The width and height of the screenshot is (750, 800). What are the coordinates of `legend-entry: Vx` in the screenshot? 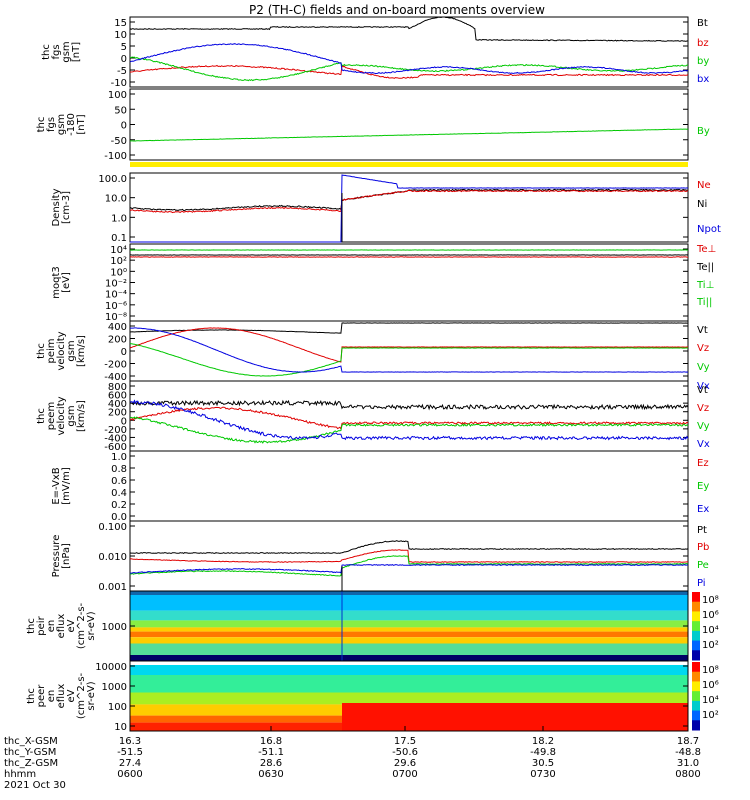 It's located at (703, 386).